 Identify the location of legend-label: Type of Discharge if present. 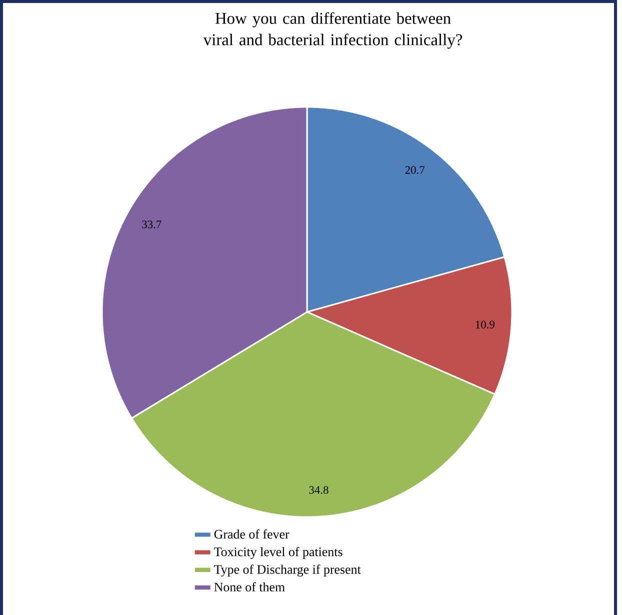
(287, 570).